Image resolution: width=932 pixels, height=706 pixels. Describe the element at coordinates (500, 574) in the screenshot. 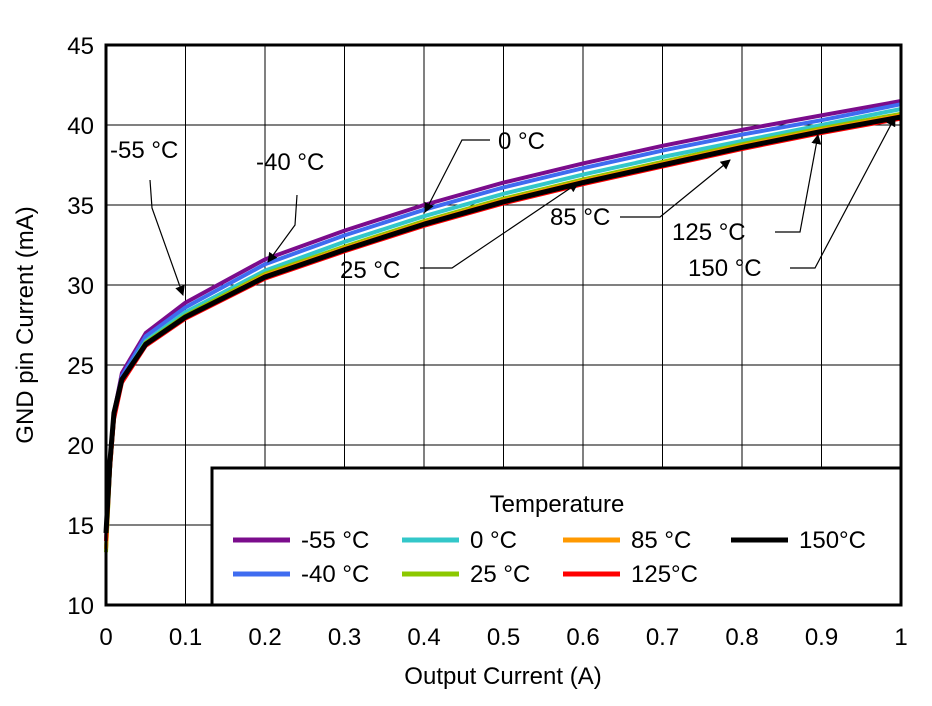

I see `legend-label: 25 °C` at that location.